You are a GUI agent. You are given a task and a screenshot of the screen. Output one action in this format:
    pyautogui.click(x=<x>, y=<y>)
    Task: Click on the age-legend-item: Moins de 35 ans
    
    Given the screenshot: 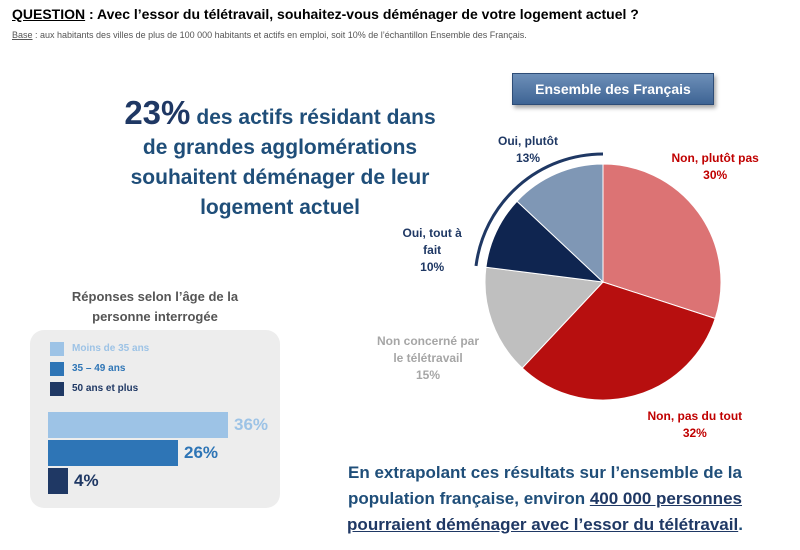 What is the action you would take?
    pyautogui.click(x=99, y=349)
    